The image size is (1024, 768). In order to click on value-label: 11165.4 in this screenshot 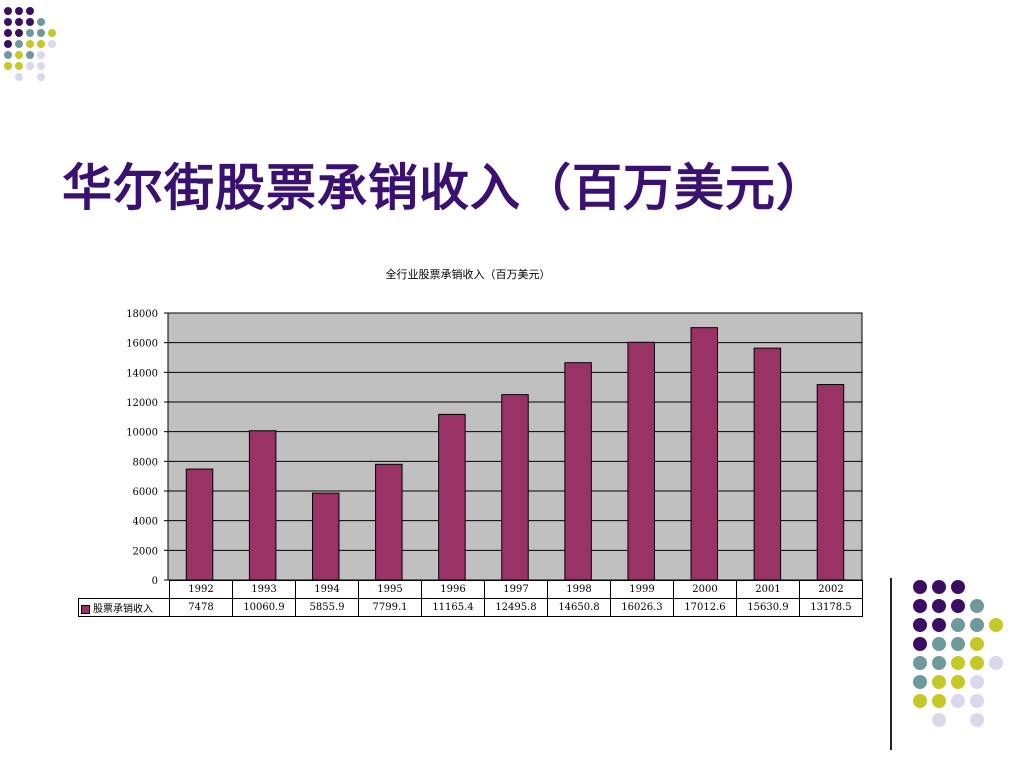, I will do `click(453, 607)`.